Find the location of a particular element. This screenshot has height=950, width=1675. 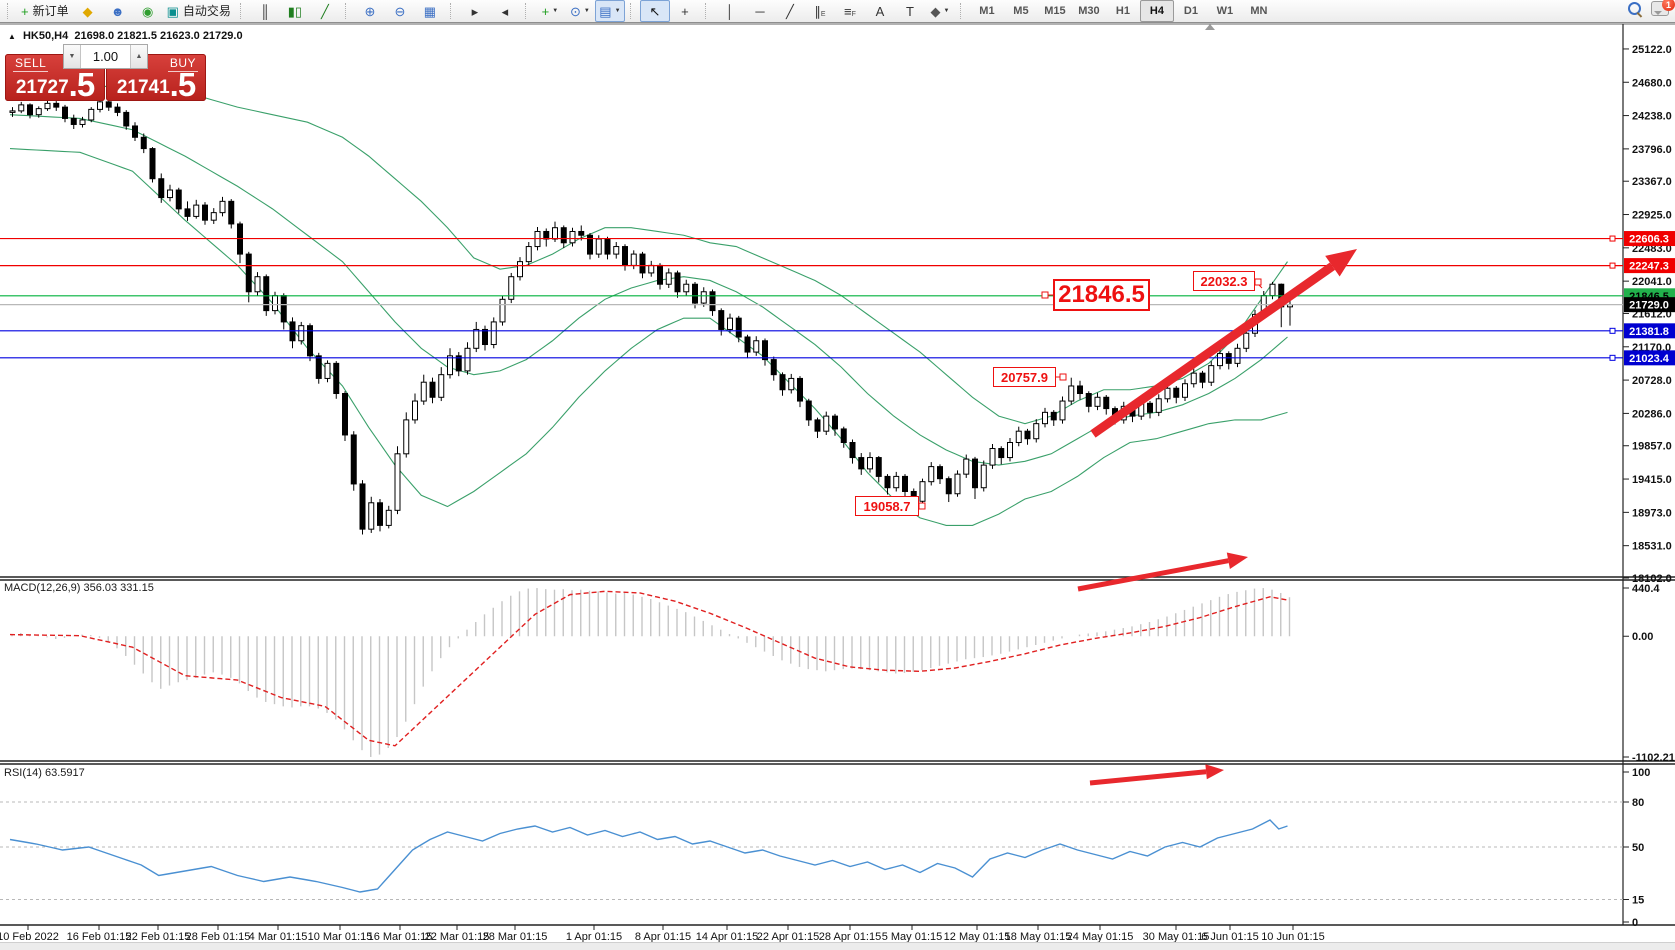

icon-subscript: E is located at coordinates (823, 14).